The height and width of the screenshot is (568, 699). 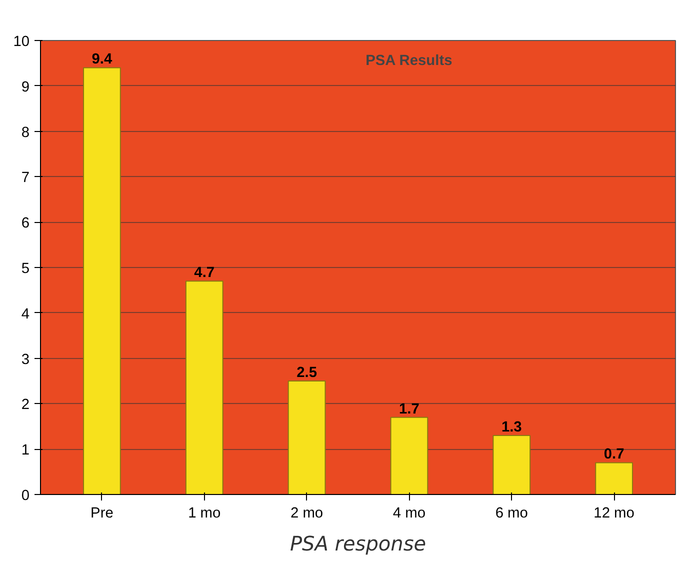 I want to click on data-label: 1.7, so click(x=409, y=409).